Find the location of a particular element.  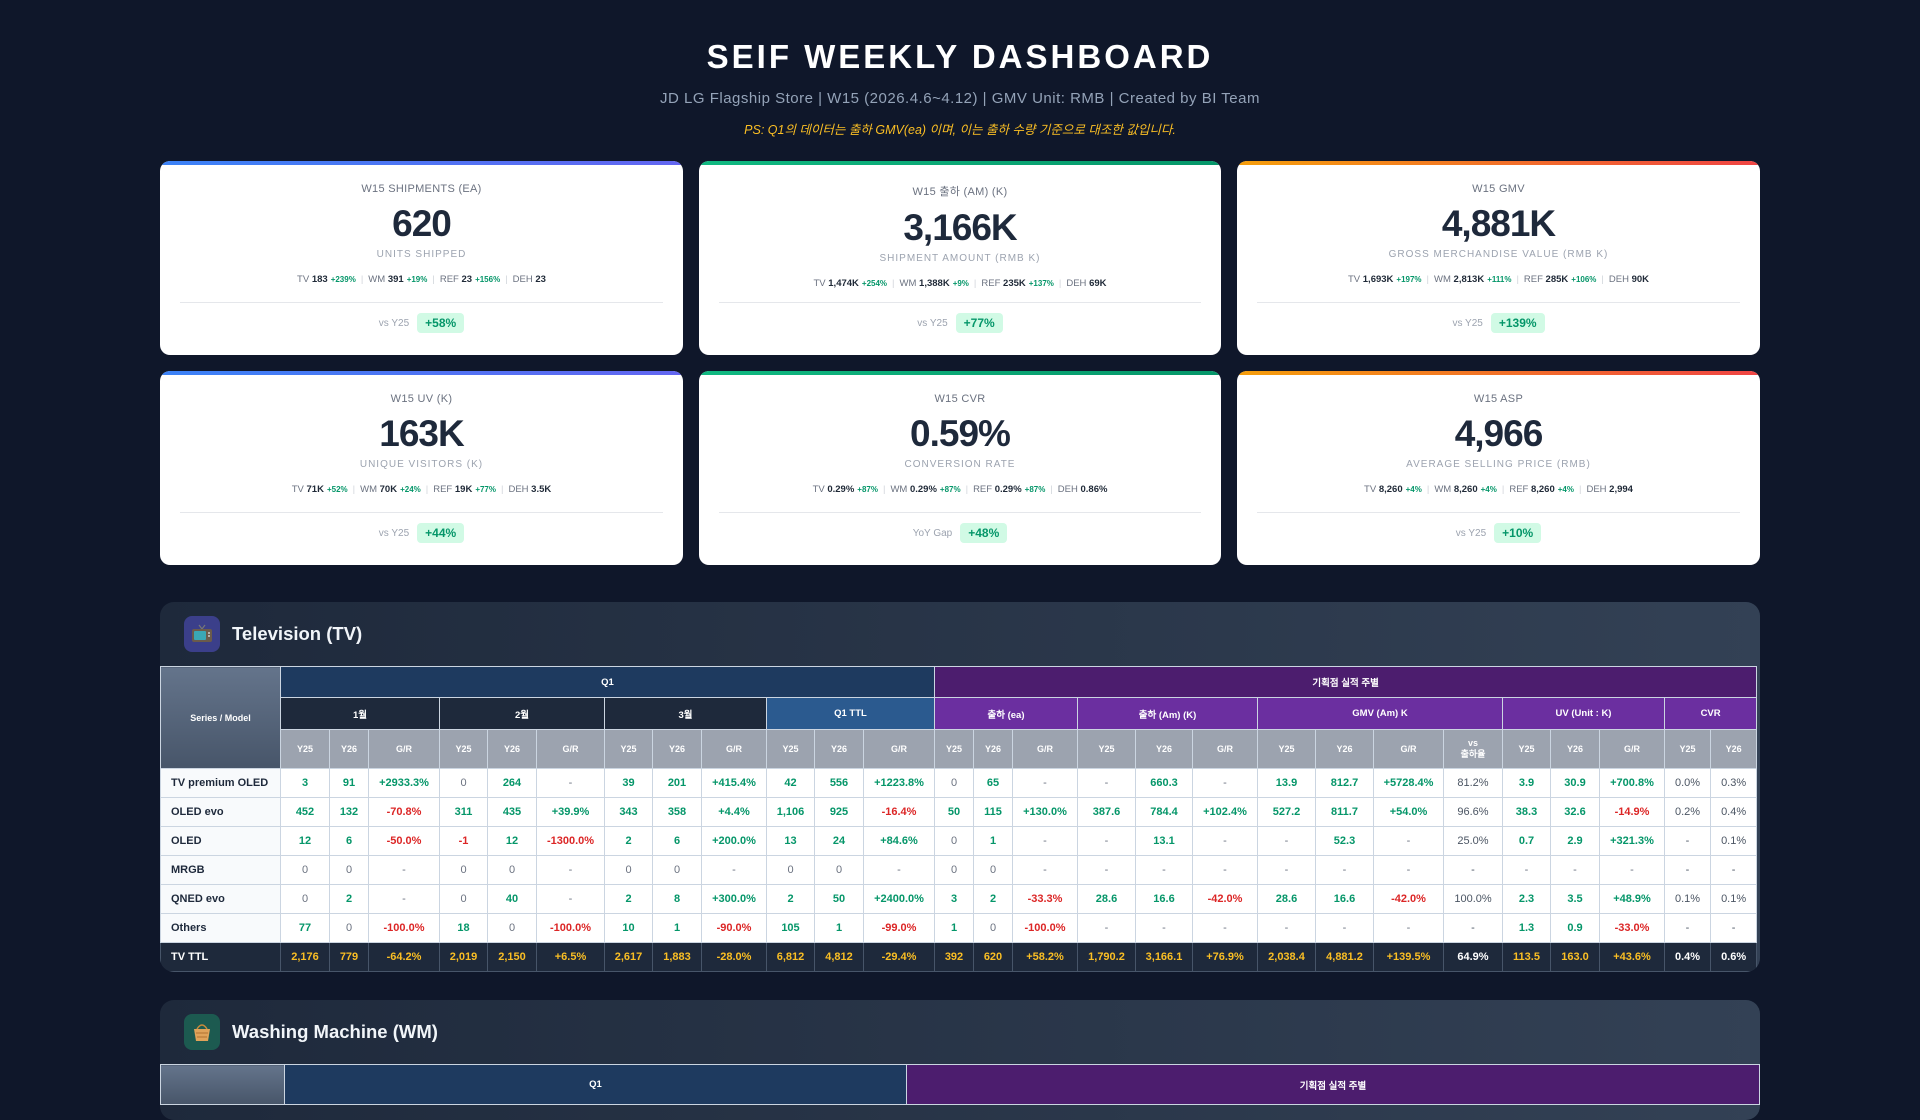

tv-icon is located at coordinates (202, 634).